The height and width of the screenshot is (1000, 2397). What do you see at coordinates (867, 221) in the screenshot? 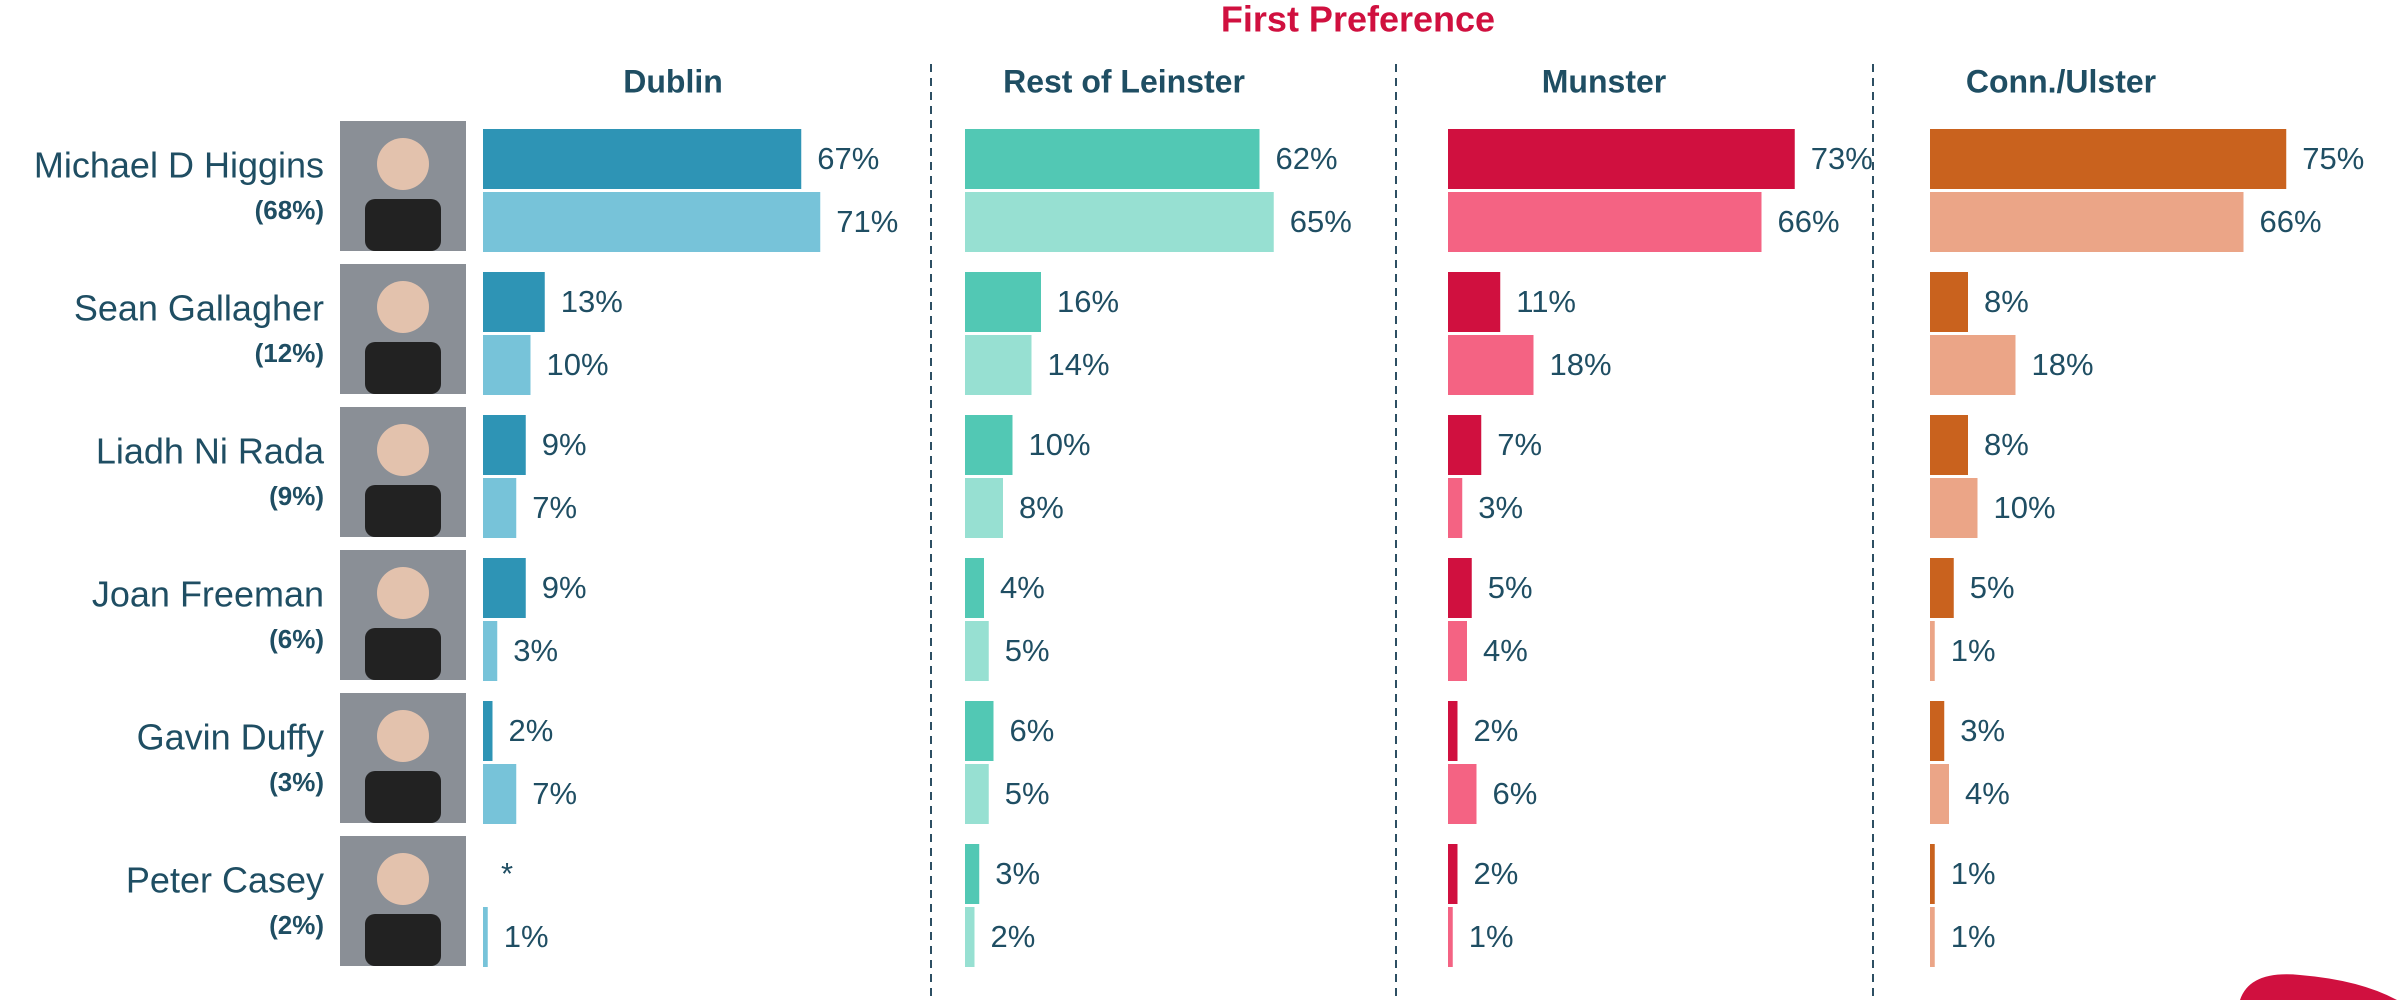
I see `value-label: 71%` at bounding box center [867, 221].